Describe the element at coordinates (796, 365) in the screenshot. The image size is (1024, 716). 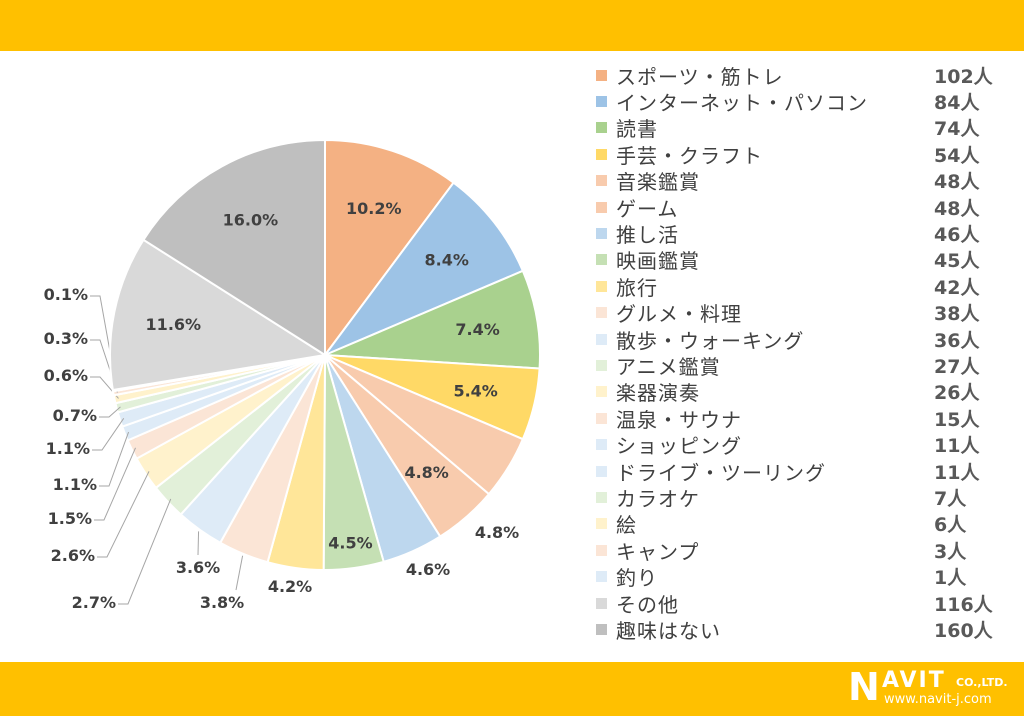
I see `legend-item: アニメ鑑賞 27人` at that location.